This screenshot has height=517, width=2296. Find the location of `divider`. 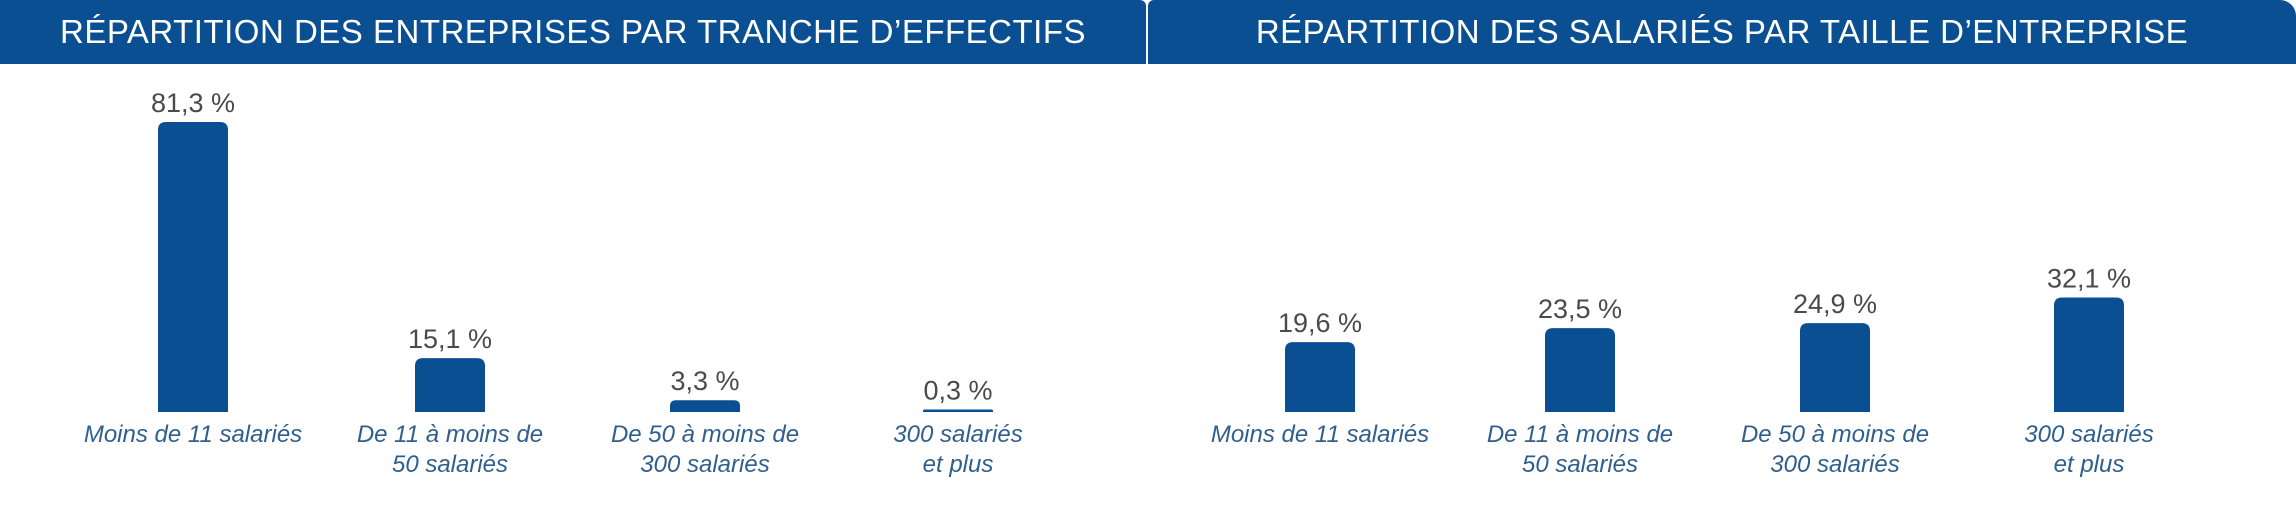

divider is located at coordinates (1147, 32).